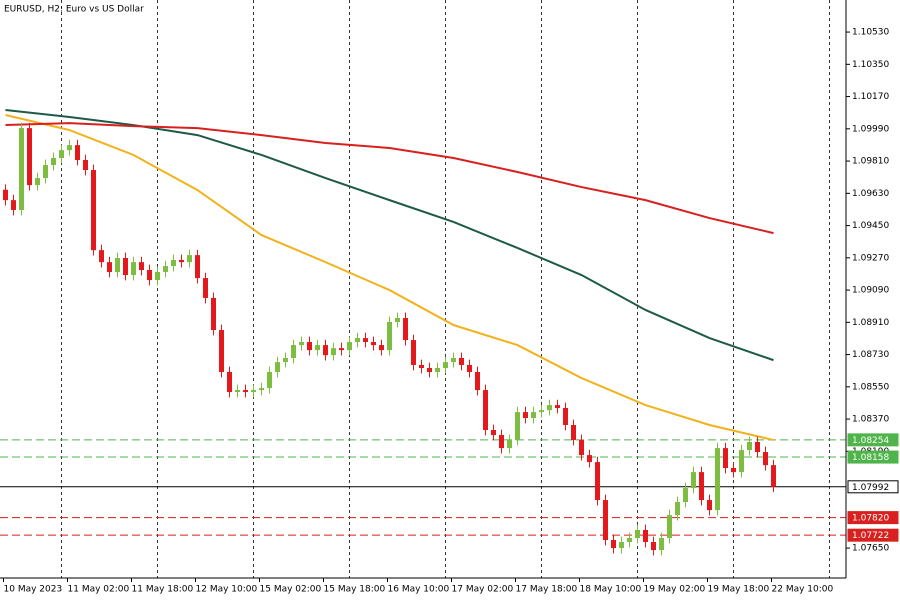  What do you see at coordinates (163, 590) in the screenshot?
I see `x-tick-label: 11 May 18:00` at bounding box center [163, 590].